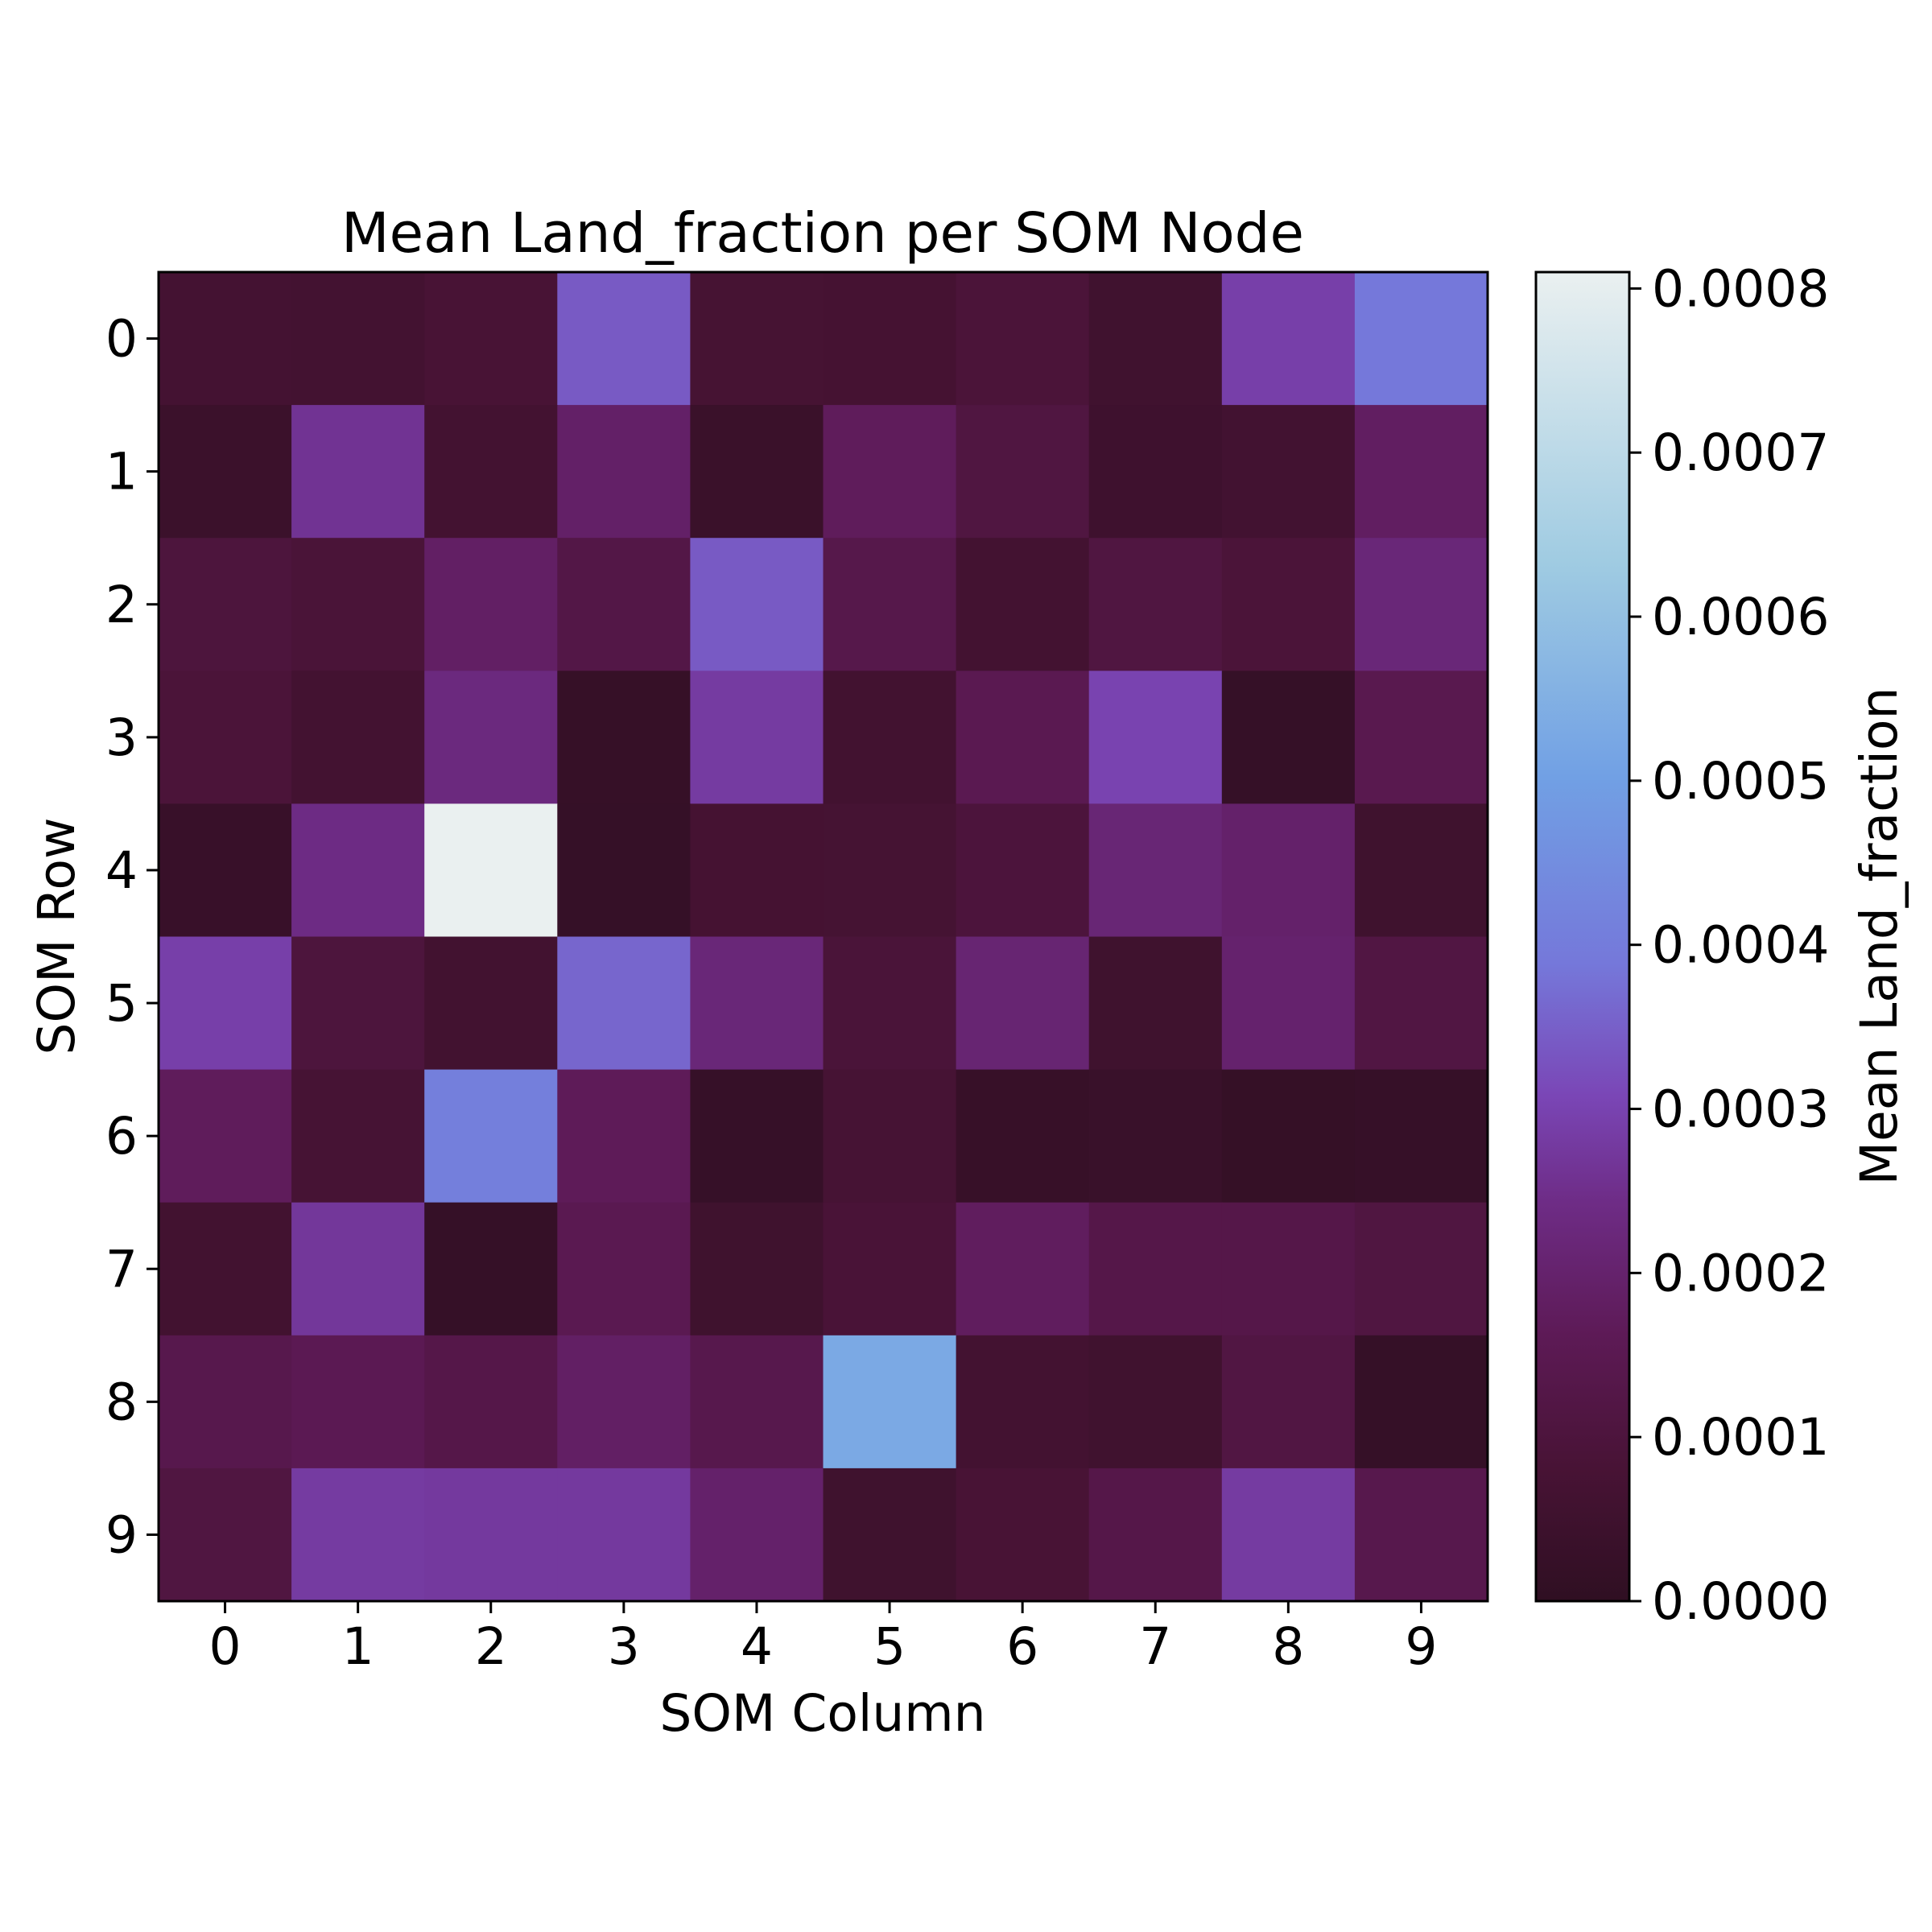 This screenshot has height=1932, width=1932. I want to click on heatmap-cell-r1-c2, so click(491, 472).